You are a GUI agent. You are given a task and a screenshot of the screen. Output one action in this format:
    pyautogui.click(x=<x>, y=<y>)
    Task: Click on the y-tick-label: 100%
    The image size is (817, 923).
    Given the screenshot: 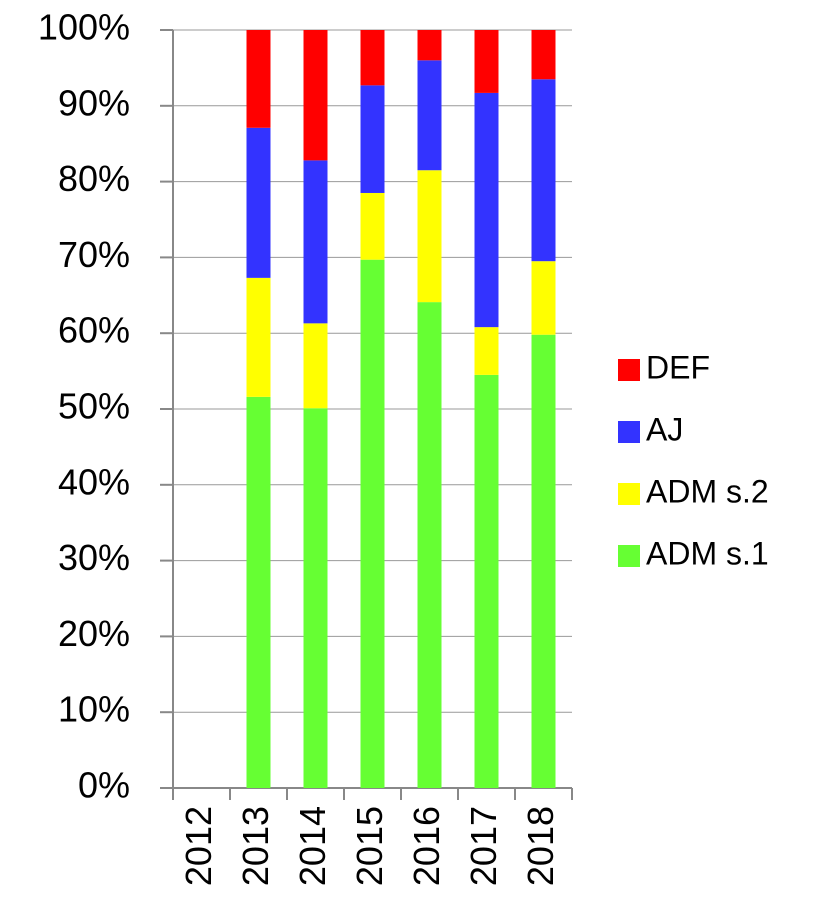 What is the action you would take?
    pyautogui.click(x=84, y=27)
    